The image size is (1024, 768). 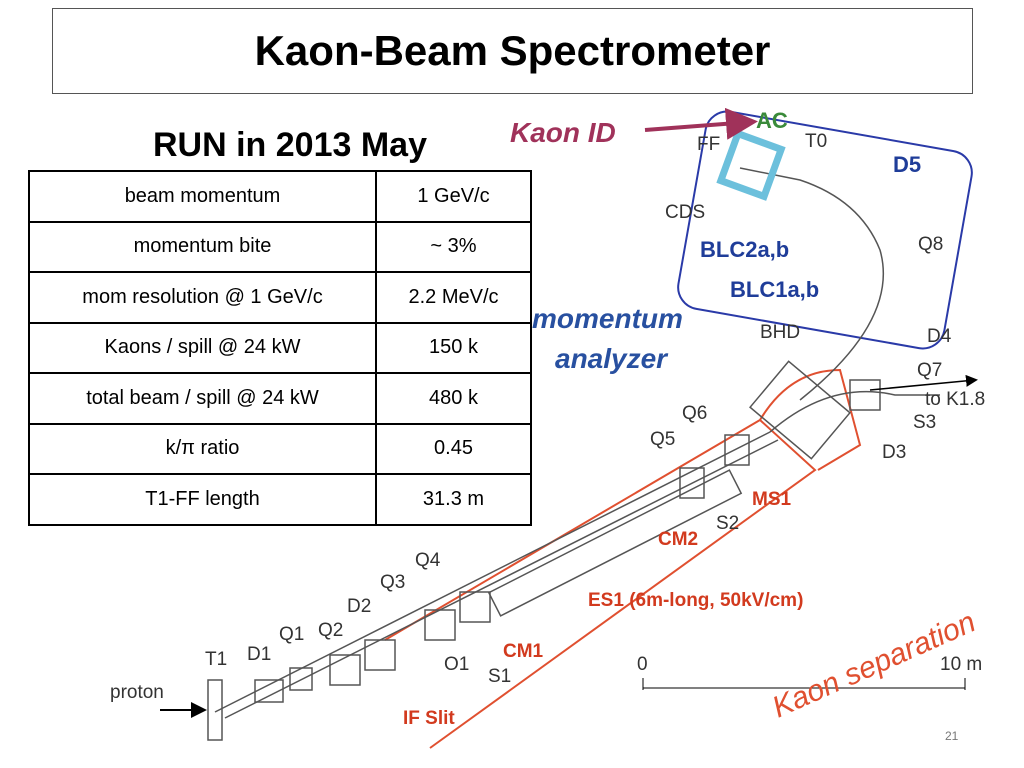 What do you see at coordinates (678, 539) in the screenshot?
I see `diagram-label: CM2` at bounding box center [678, 539].